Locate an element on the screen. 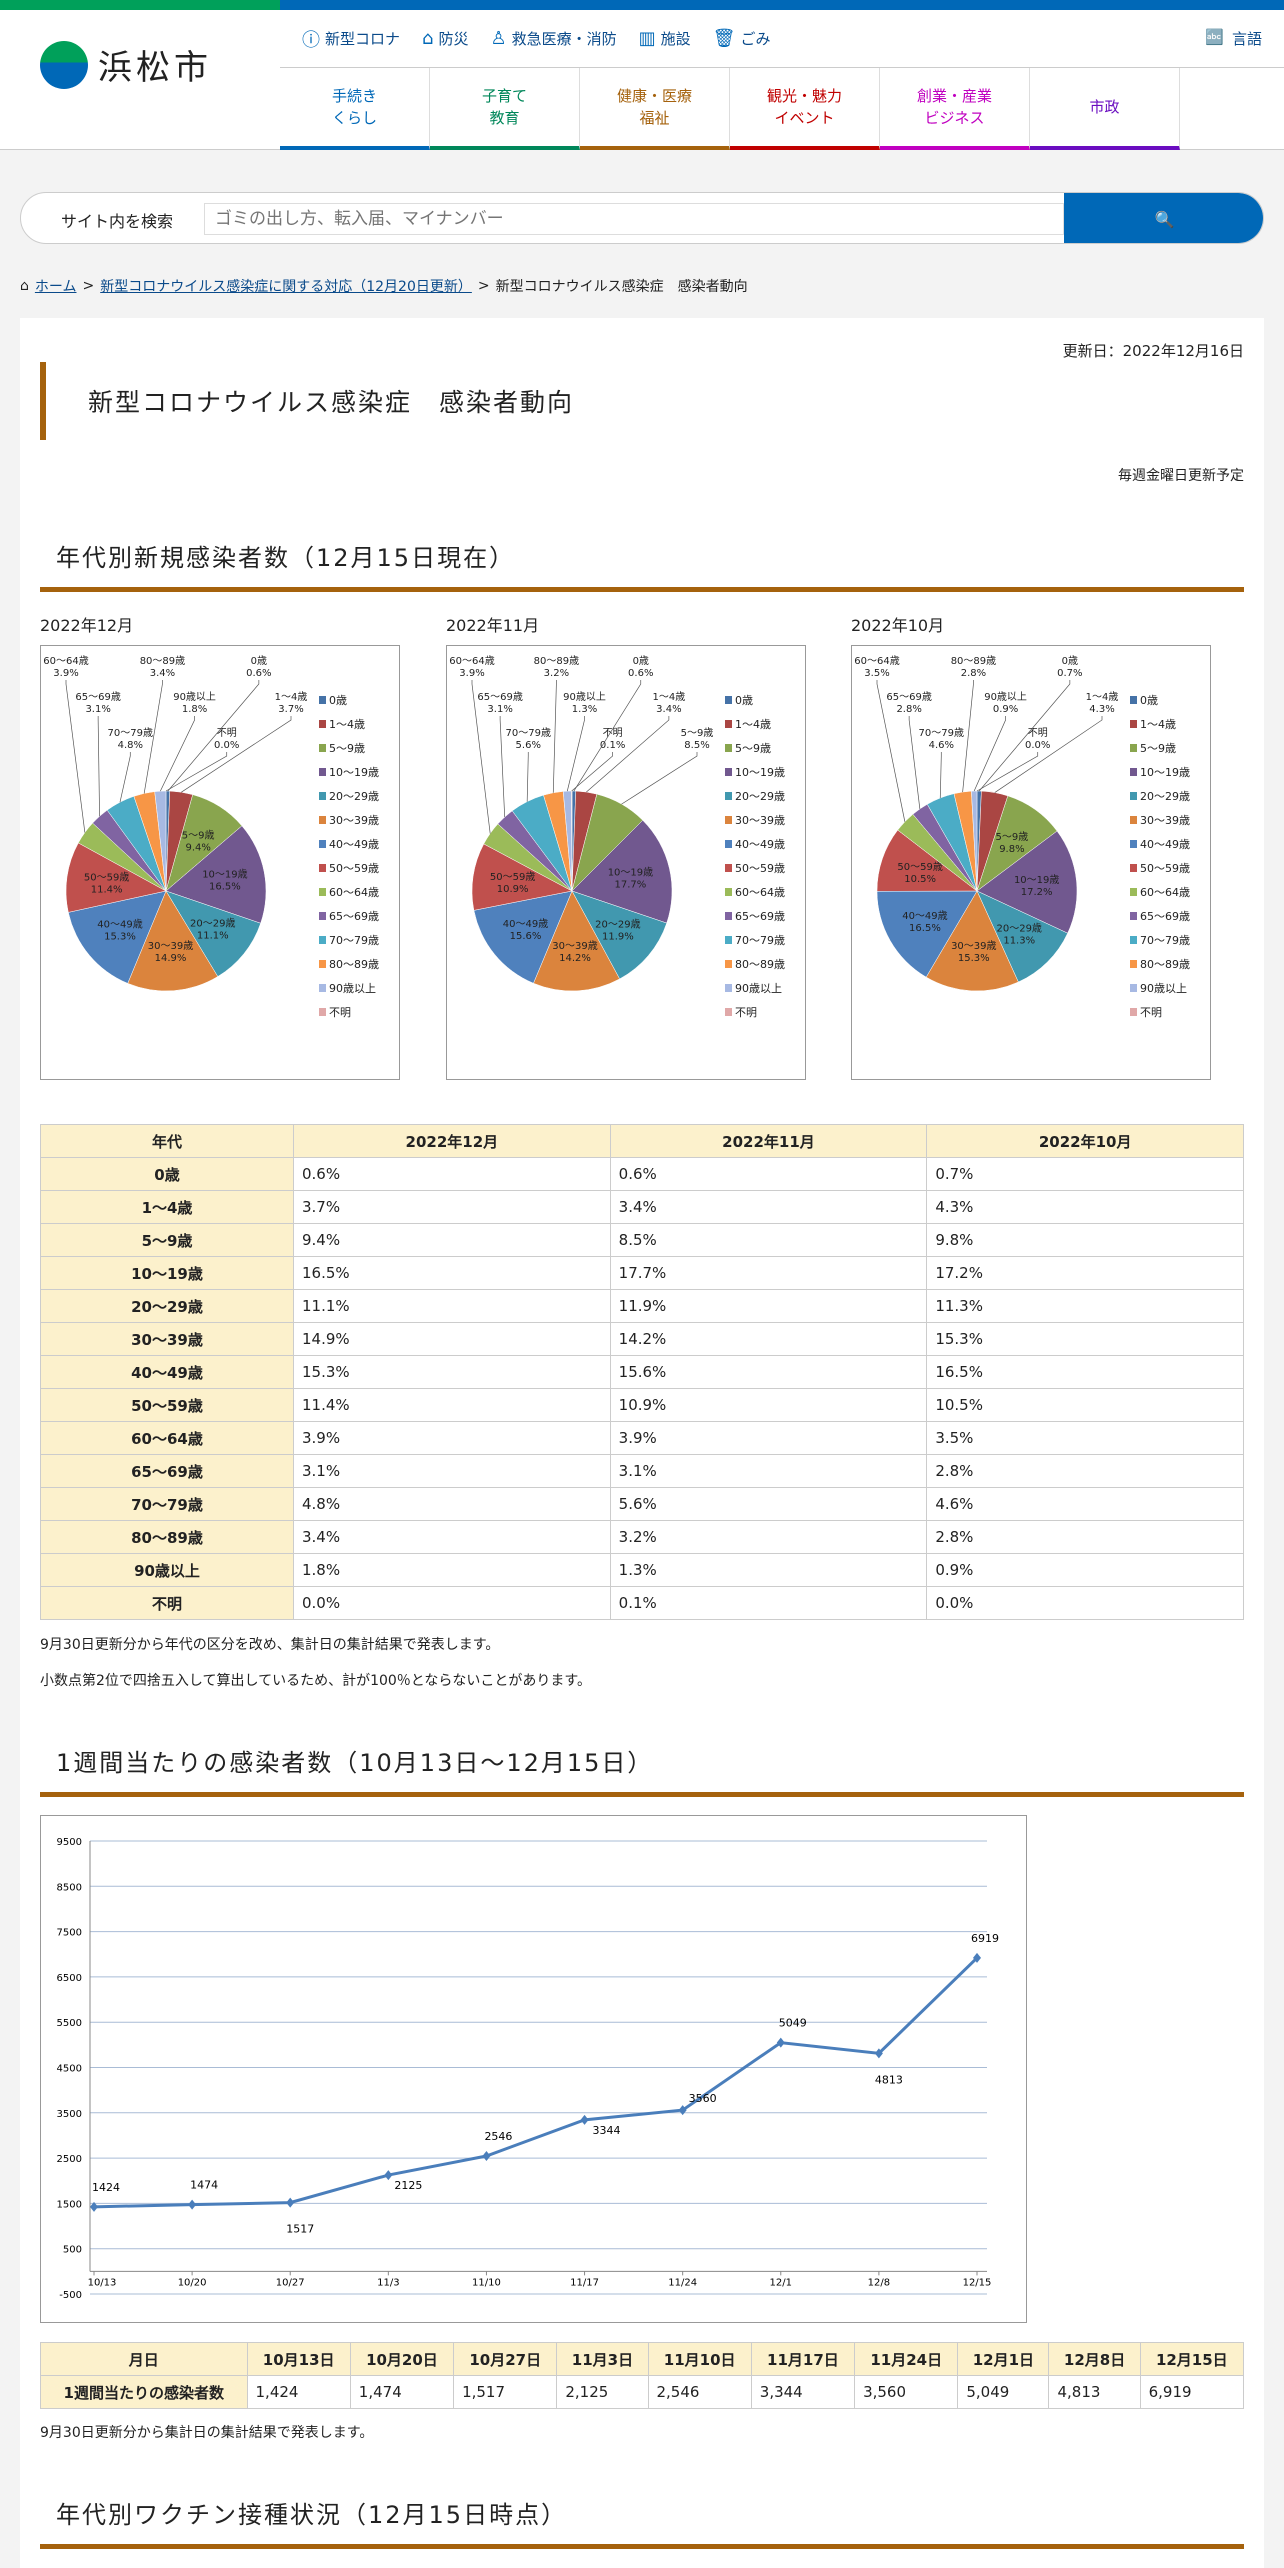  breadcrumb-covid: 新型コロナウイルス感染症に関する対応（12月20日更新） is located at coordinates (286, 287).